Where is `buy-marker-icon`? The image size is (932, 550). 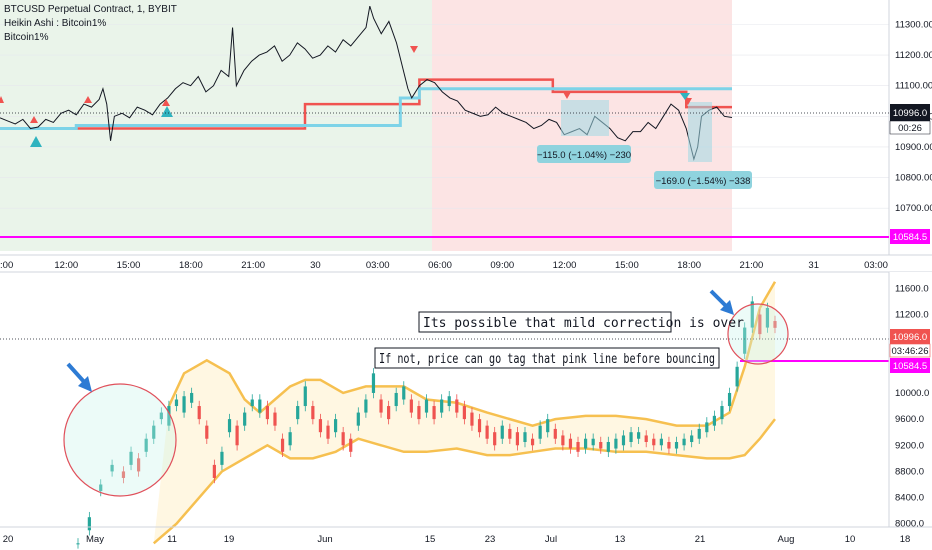
buy-marker-icon is located at coordinates (167, 111).